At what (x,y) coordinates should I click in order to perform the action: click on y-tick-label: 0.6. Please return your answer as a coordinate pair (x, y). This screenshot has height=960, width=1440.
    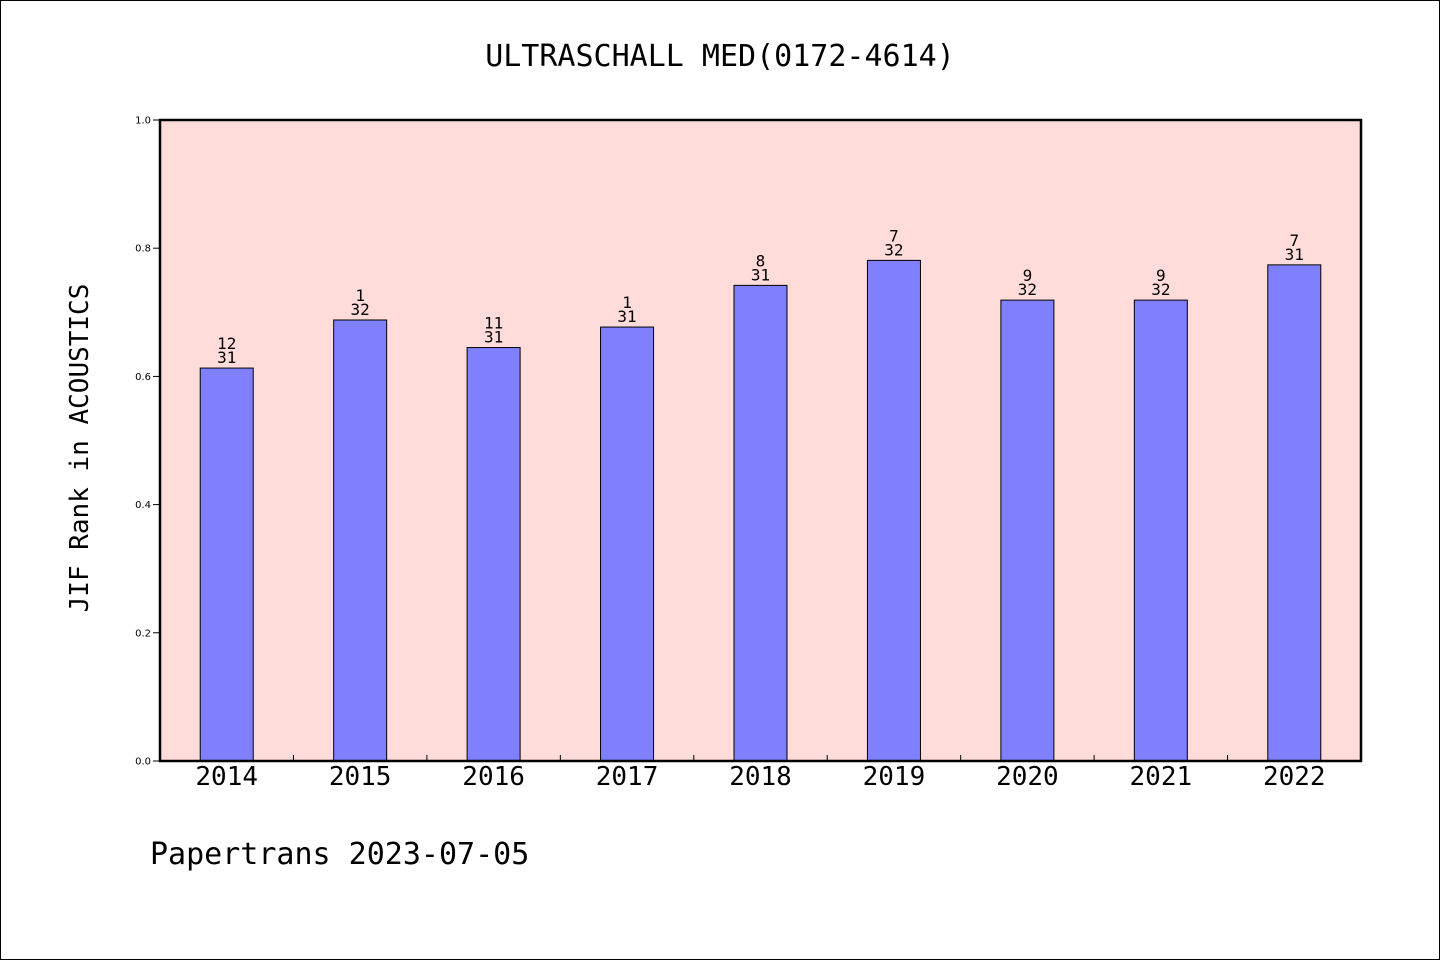
    Looking at the image, I should click on (143, 377).